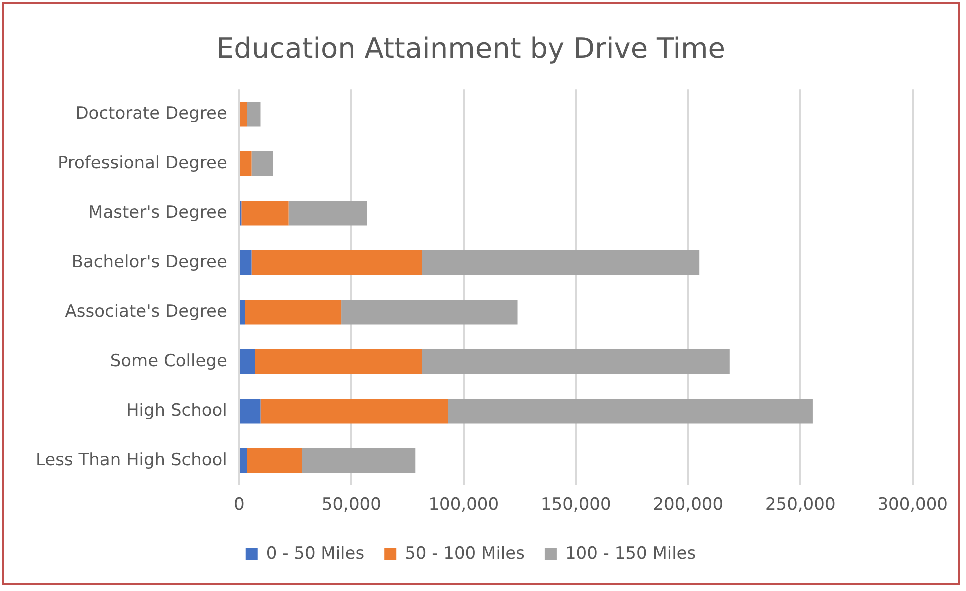  What do you see at coordinates (471, 49) in the screenshot?
I see `chart-title: Education Attainment by Drive Time` at bounding box center [471, 49].